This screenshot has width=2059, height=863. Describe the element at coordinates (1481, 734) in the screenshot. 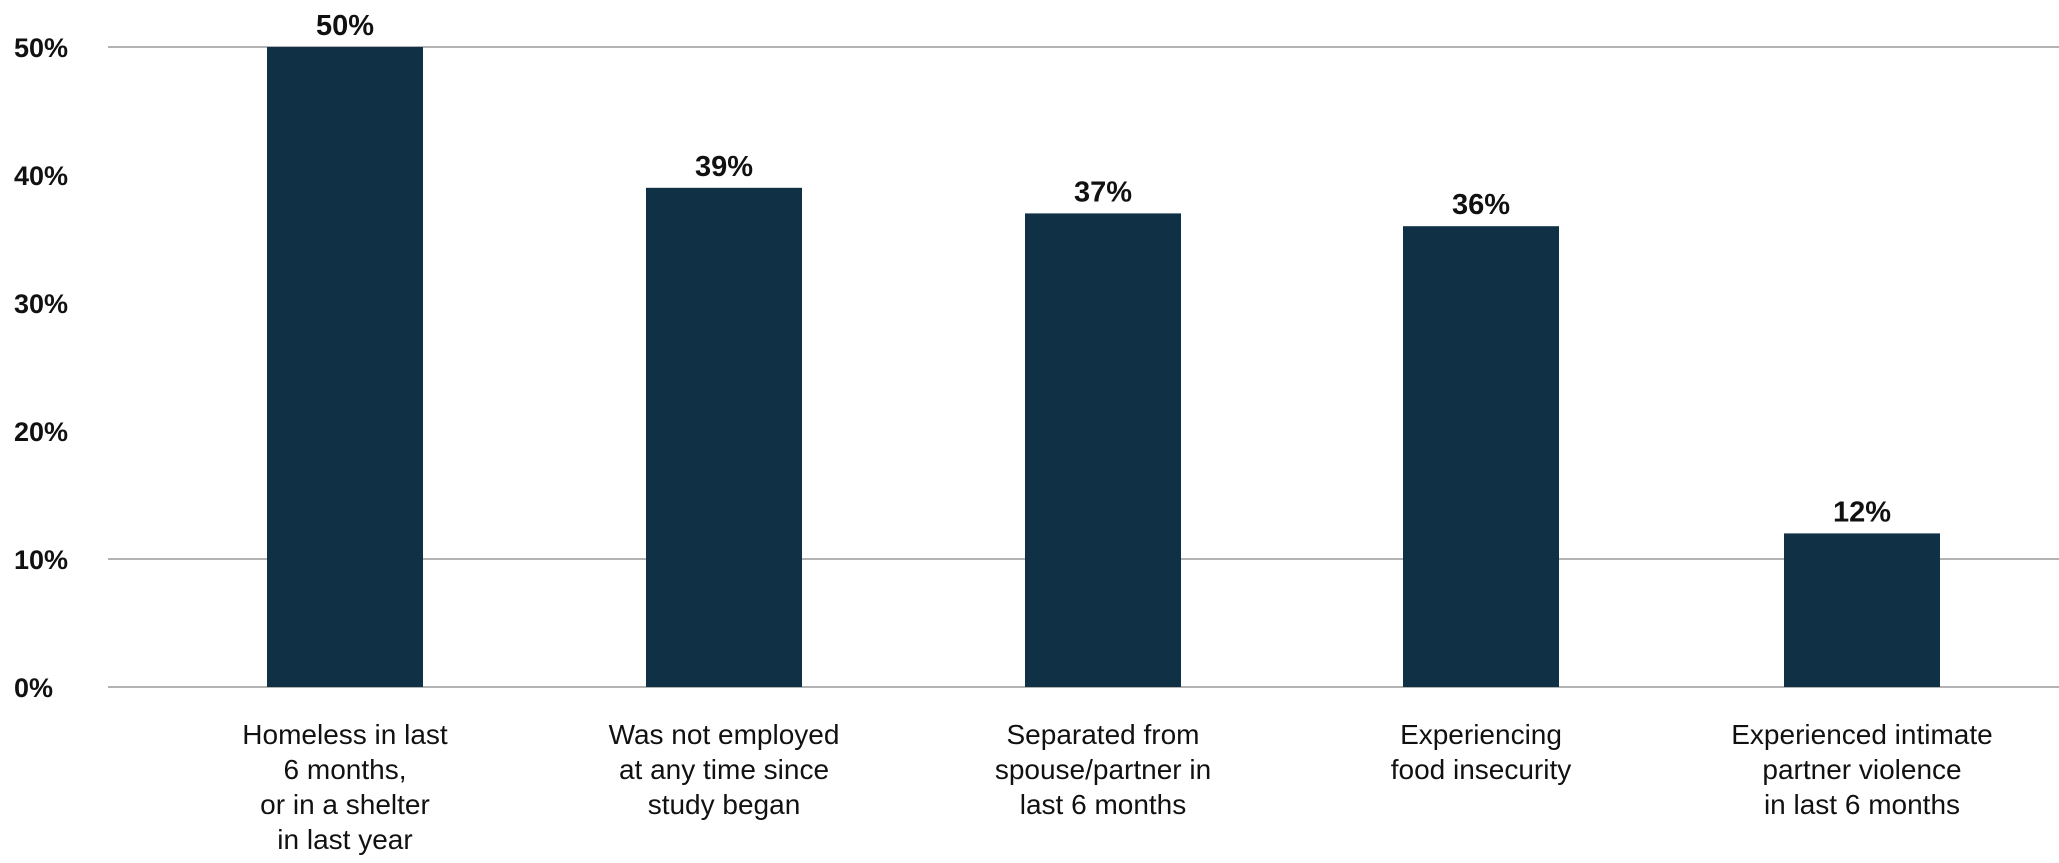

I see `category-label-line: Experiencing` at that location.